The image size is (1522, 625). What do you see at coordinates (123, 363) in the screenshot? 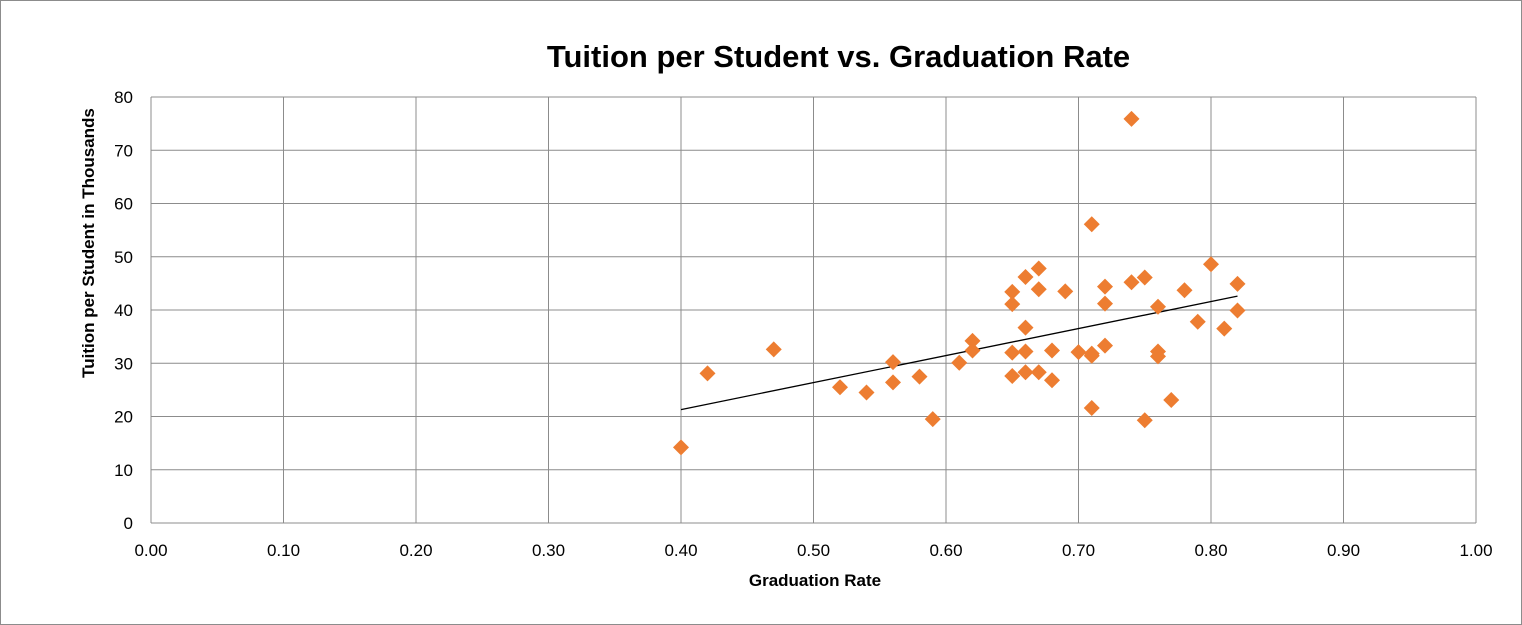
I see `y-tick-label: 30` at bounding box center [123, 363].